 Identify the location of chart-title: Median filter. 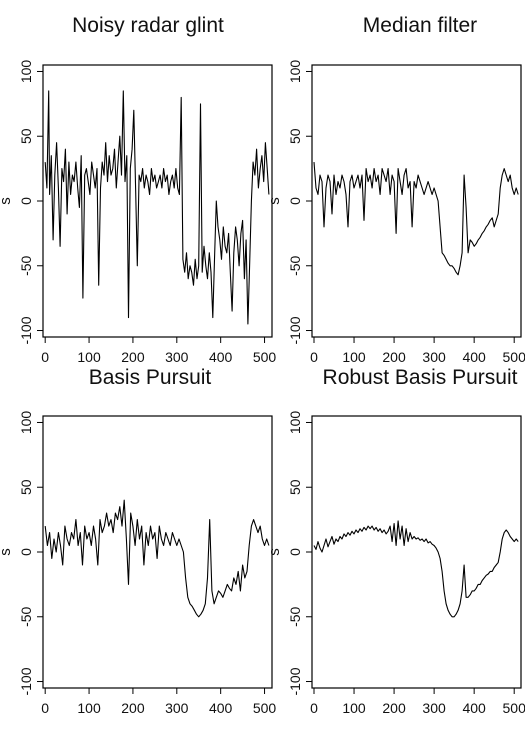
(420, 25).